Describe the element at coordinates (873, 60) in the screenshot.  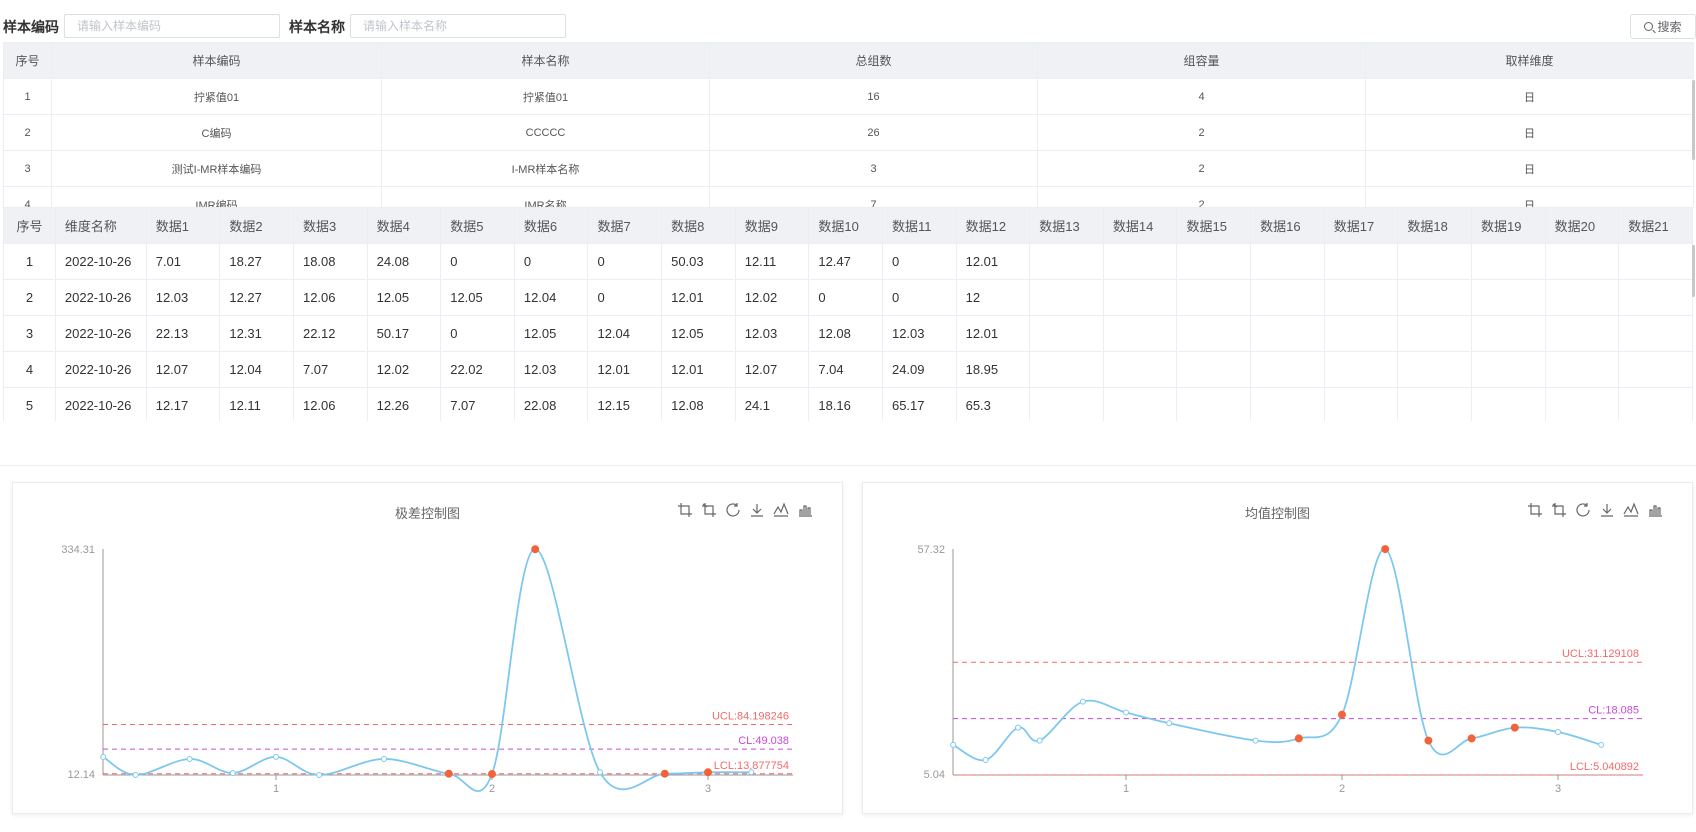
I see `sample-col-header: 总组数` at that location.